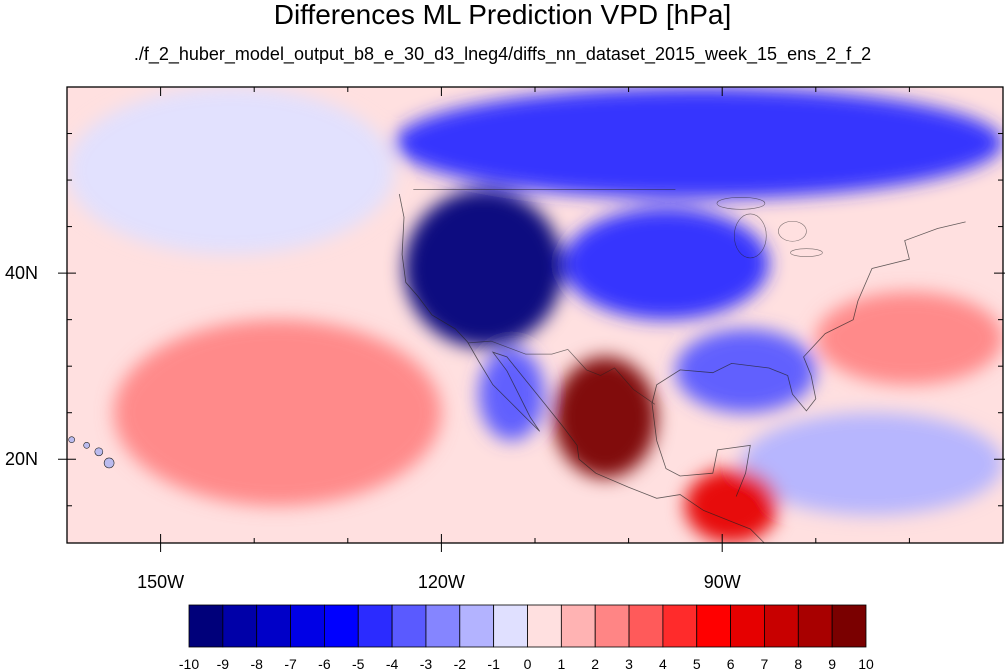 Image resolution: width=1005 pixels, height=672 pixels. What do you see at coordinates (731, 664) in the screenshot?
I see `colorbar-label: 6` at bounding box center [731, 664].